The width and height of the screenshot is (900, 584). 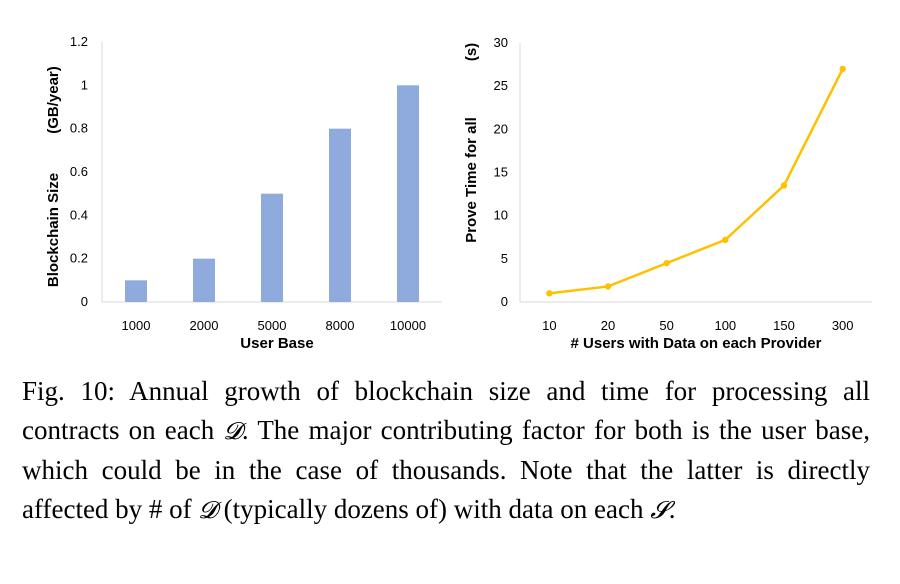 I want to click on y-tick-labels: 0 5 10 15 20 25 30, so click(x=501, y=172).